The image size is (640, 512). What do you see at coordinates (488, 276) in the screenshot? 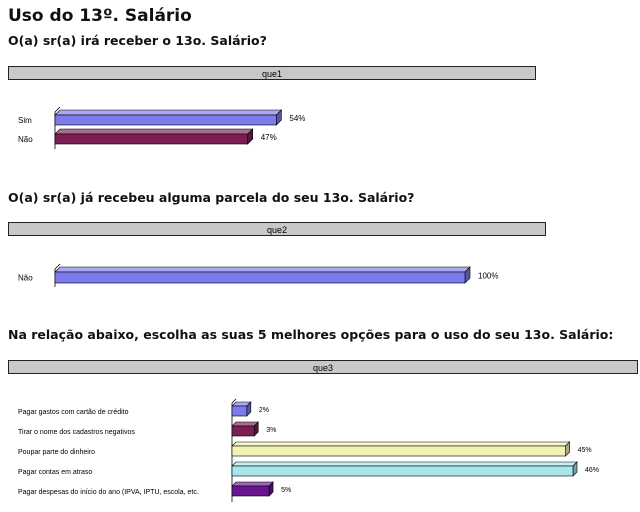
I see `value-label: 100%` at bounding box center [488, 276].